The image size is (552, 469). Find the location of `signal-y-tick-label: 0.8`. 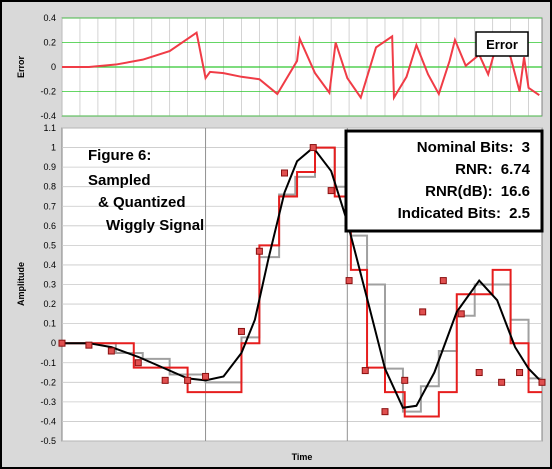

signal-y-tick-label: 0.8 is located at coordinates (49, 187).